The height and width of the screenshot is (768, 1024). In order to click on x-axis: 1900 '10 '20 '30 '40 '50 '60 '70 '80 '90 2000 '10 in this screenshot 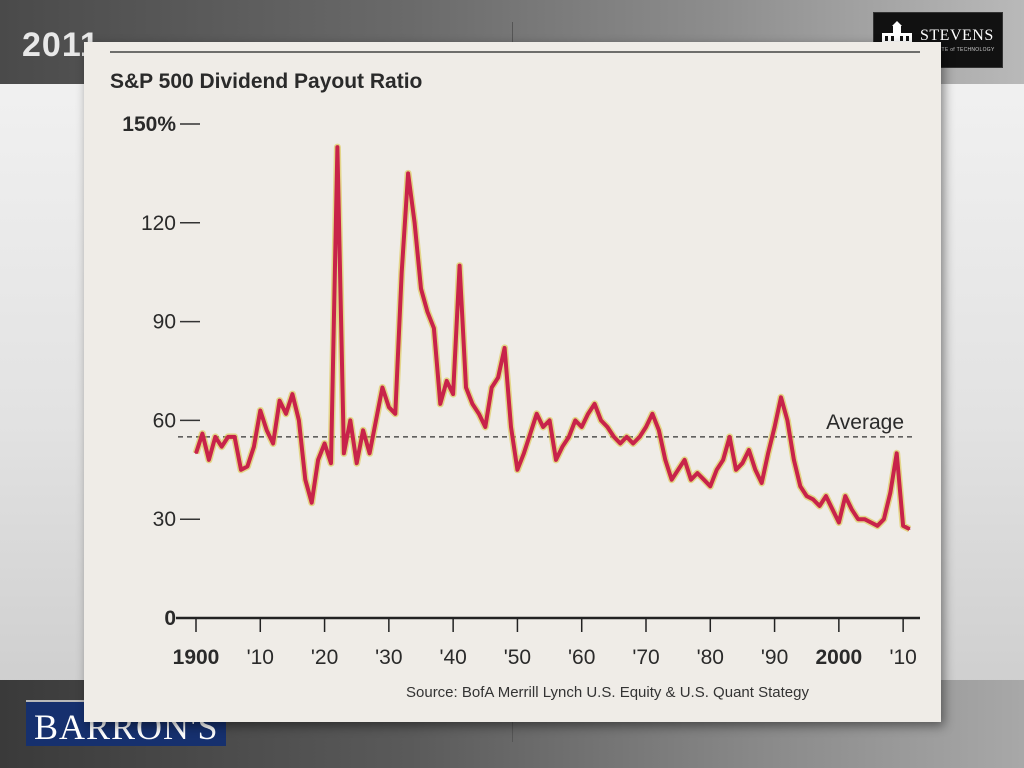, I will do `click(546, 642)`.